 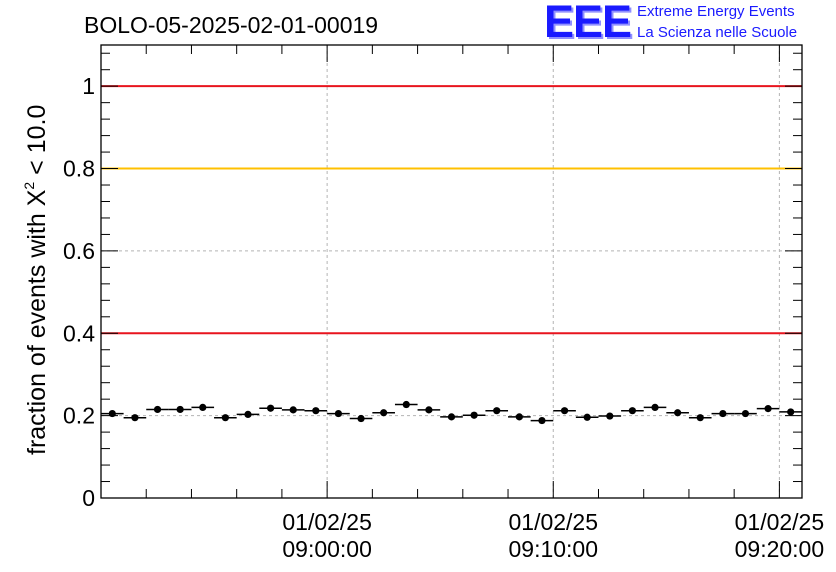 What do you see at coordinates (79, 416) in the screenshot?
I see `y-tick-label: 0.2` at bounding box center [79, 416].